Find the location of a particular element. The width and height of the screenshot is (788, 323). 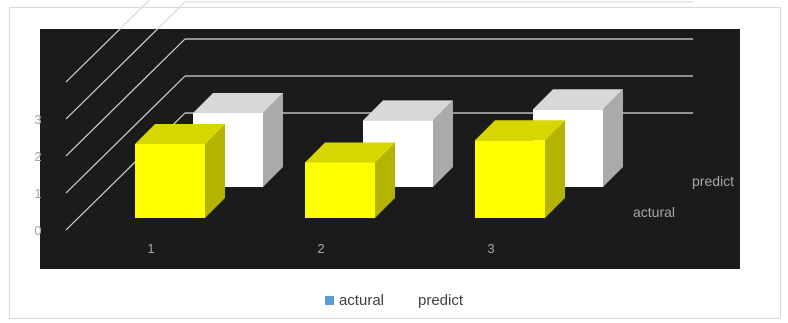

y-tick-label: 1 is located at coordinates (37, 193).